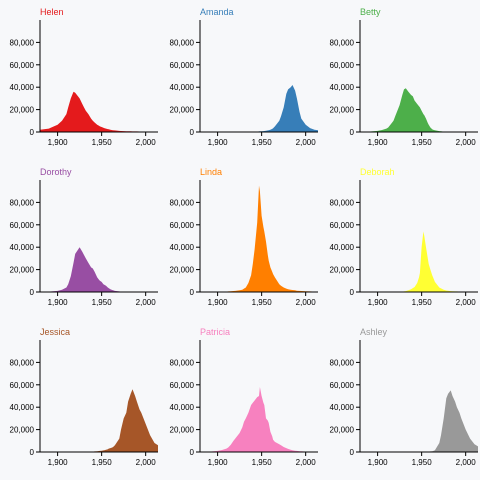  What do you see at coordinates (370, 12) in the screenshot?
I see `series-name-label: Betty` at bounding box center [370, 12].